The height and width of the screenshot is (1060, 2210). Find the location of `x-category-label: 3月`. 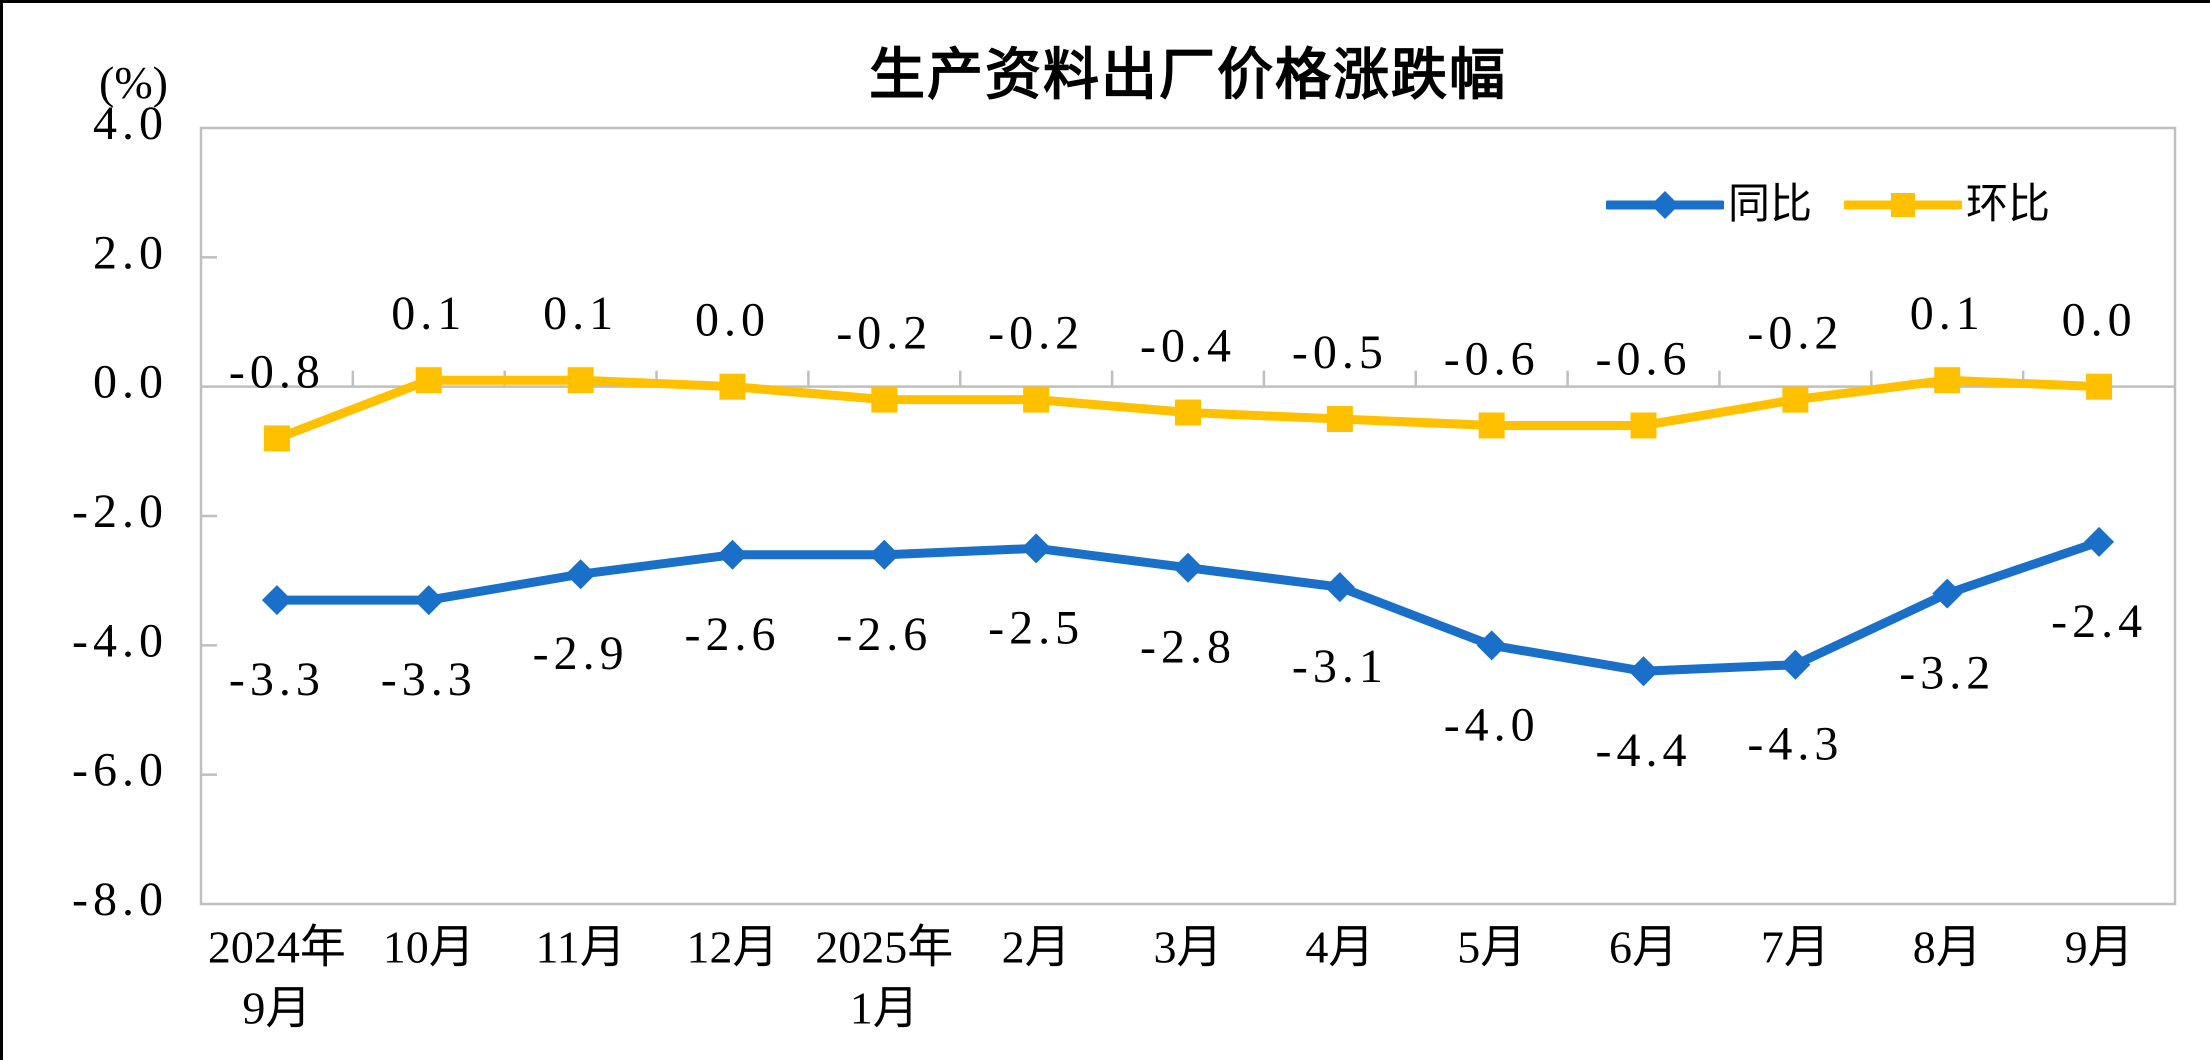

x-category-label: 3月 is located at coordinates (1188, 947).